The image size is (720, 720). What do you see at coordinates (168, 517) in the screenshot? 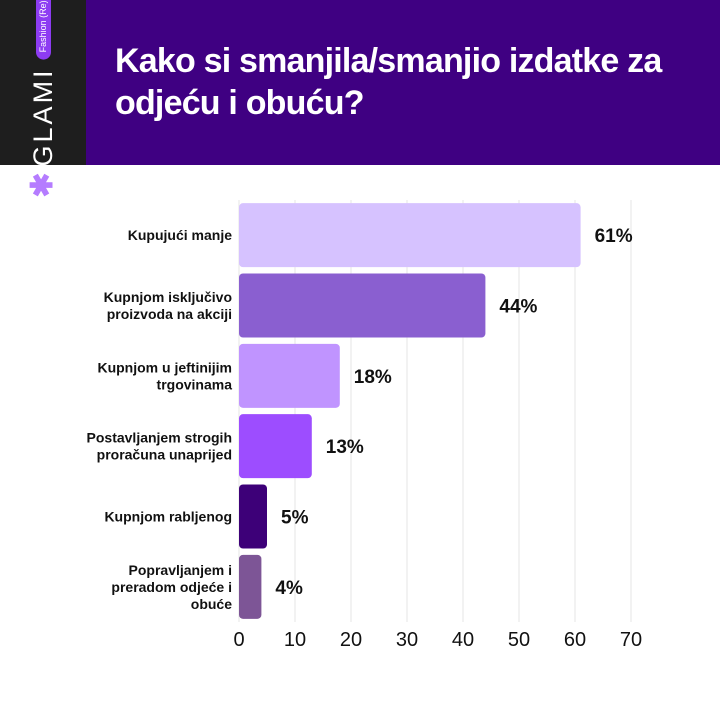
I see `category-label: Kupnjom rabljenog` at bounding box center [168, 517].